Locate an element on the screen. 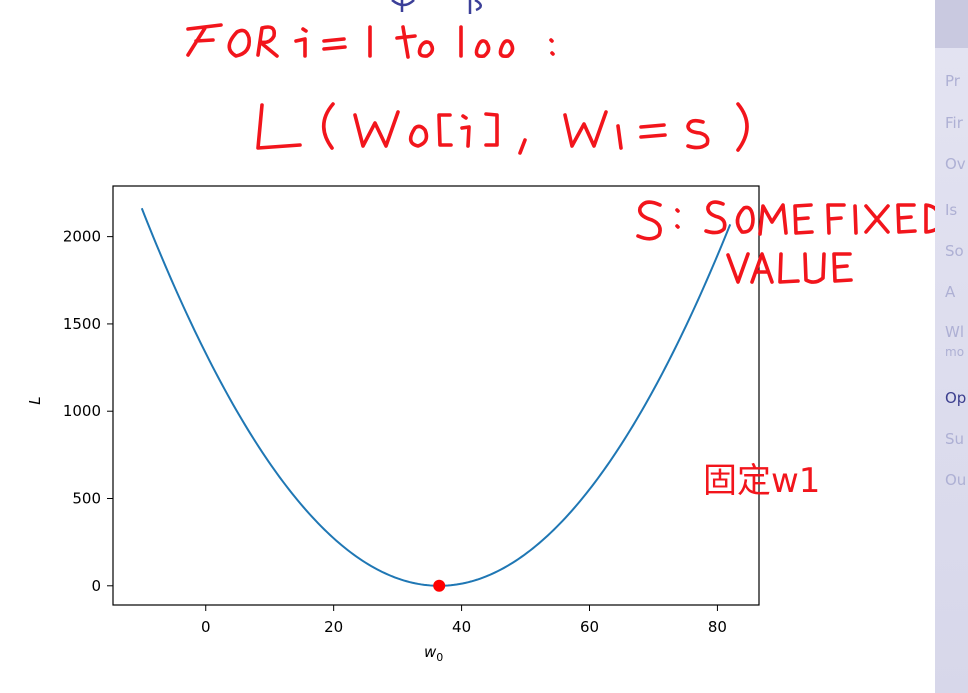  sidebar-item-1: Fir is located at coordinates (954, 123).